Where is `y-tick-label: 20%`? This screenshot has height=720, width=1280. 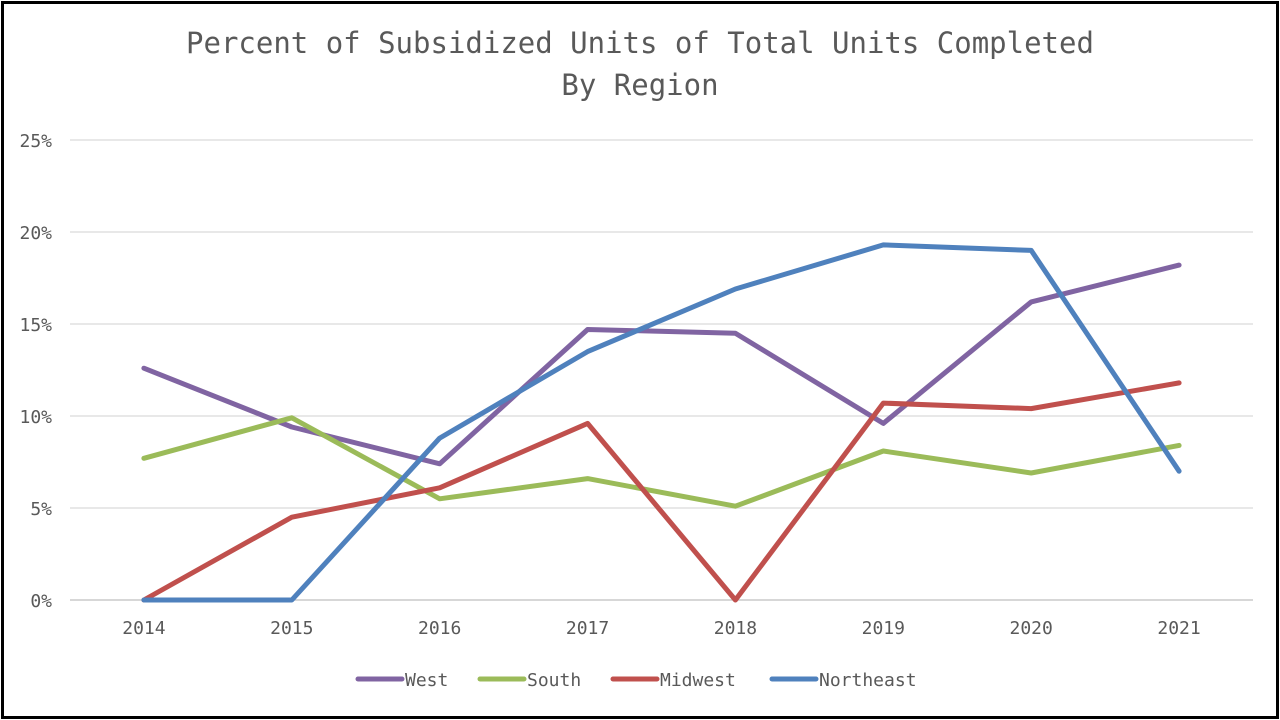 y-tick-label: 20% is located at coordinates (35, 233).